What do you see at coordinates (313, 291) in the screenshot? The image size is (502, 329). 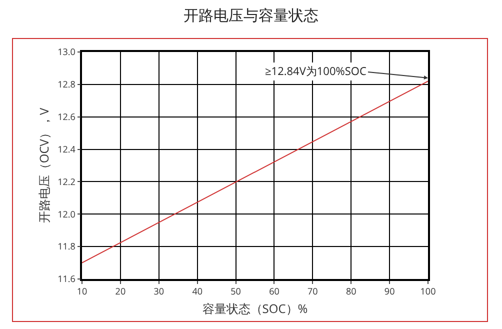 I see `x-tick-label: 70` at bounding box center [313, 291].